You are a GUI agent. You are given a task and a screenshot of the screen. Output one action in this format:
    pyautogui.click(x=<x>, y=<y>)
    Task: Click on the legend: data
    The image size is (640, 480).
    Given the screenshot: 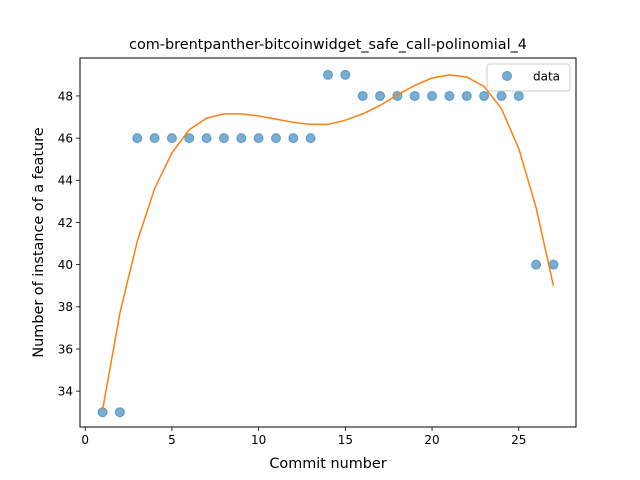 What is the action you would take?
    pyautogui.click(x=528, y=77)
    